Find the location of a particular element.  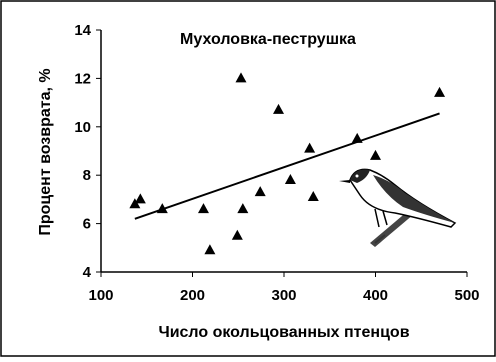

x-tick-label: 400 is located at coordinates (375, 295).